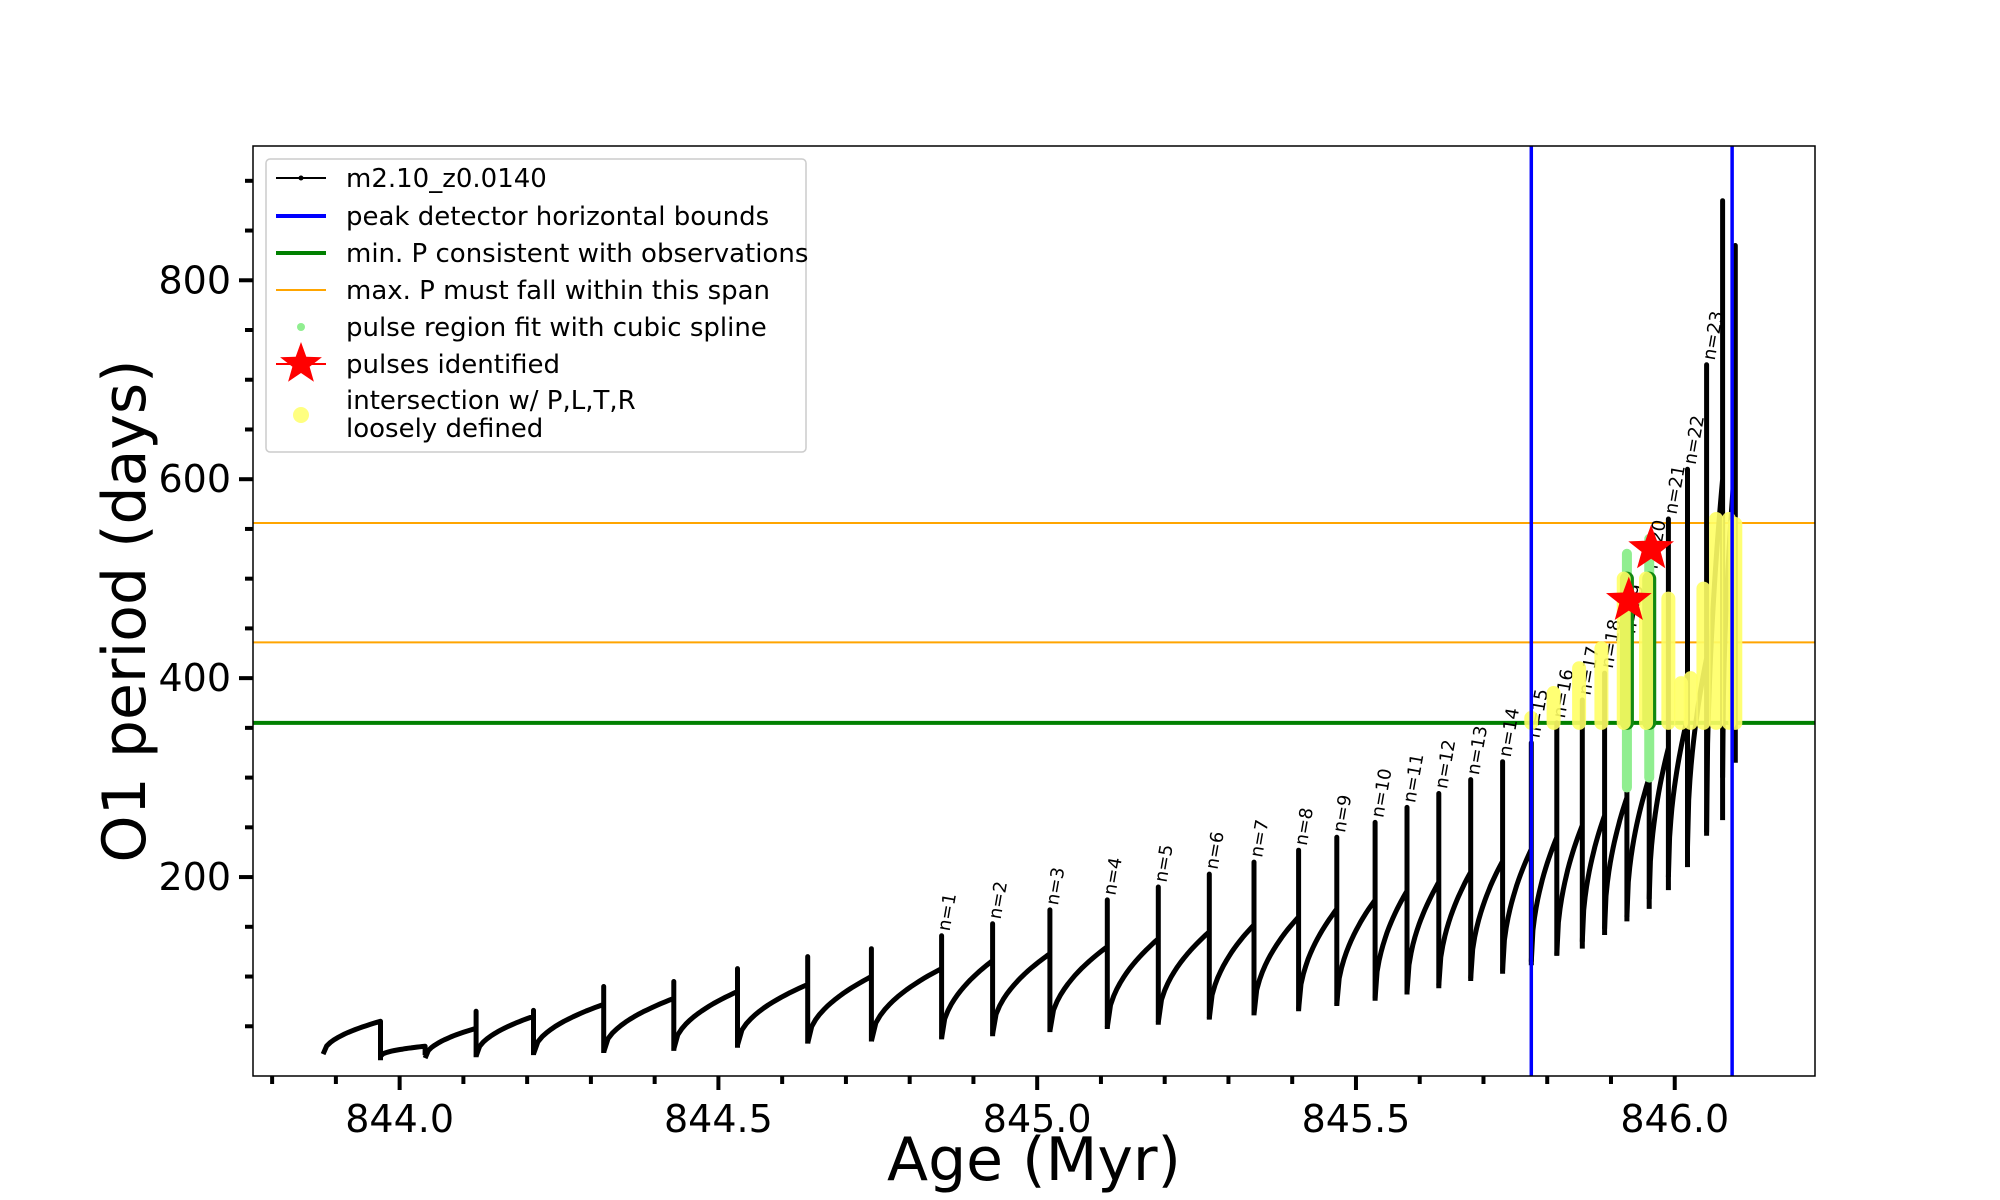 This screenshot has height=1200, width=2000. What do you see at coordinates (1034, 1160) in the screenshot?
I see `x-axis-title: Age (Myr)` at bounding box center [1034, 1160].